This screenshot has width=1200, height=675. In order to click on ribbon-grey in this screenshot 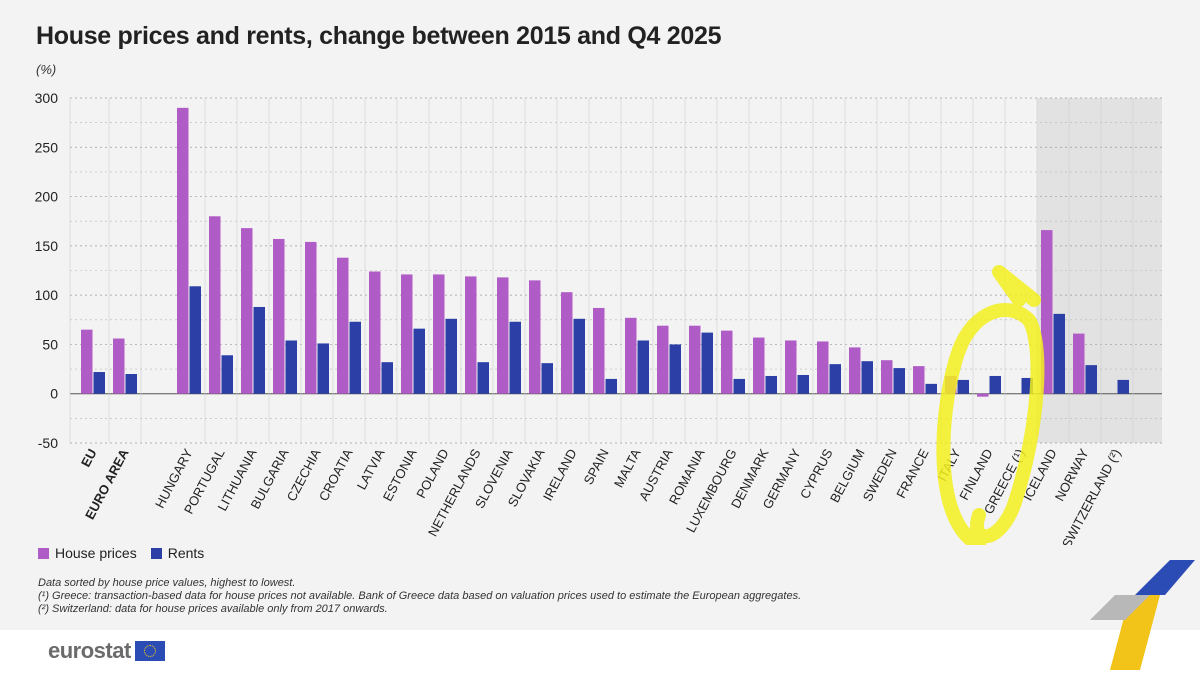, I will do `click(1120, 607)`.